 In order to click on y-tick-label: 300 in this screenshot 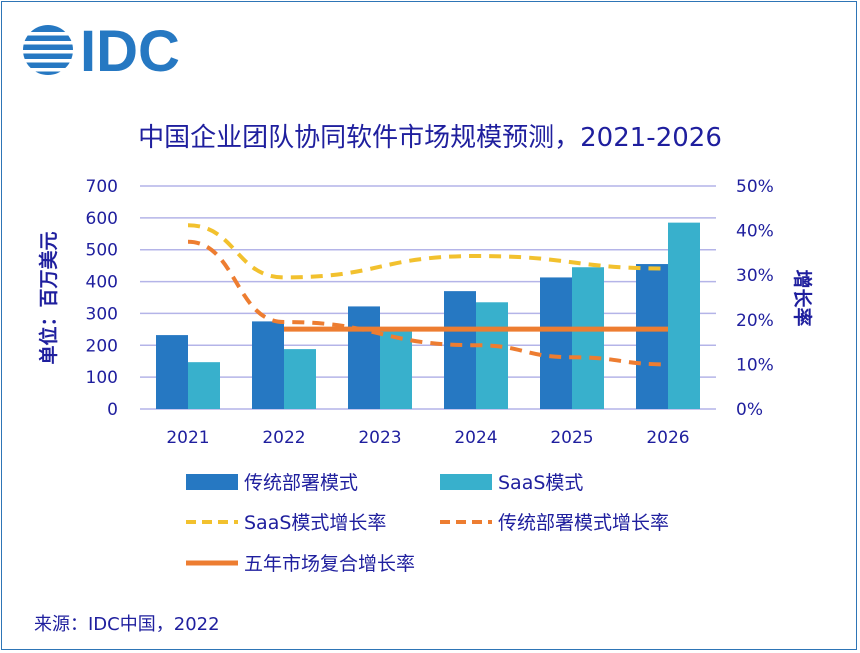, I will do `click(102, 314)`.